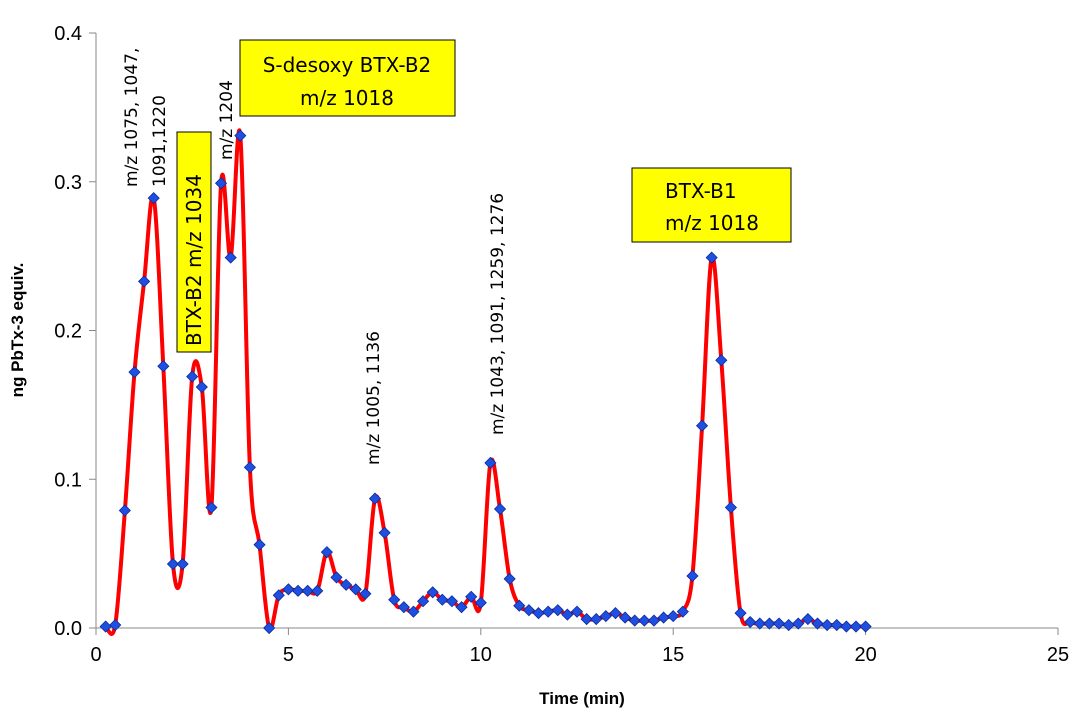  I want to click on box-btx-b1-bg, so click(711, 205).